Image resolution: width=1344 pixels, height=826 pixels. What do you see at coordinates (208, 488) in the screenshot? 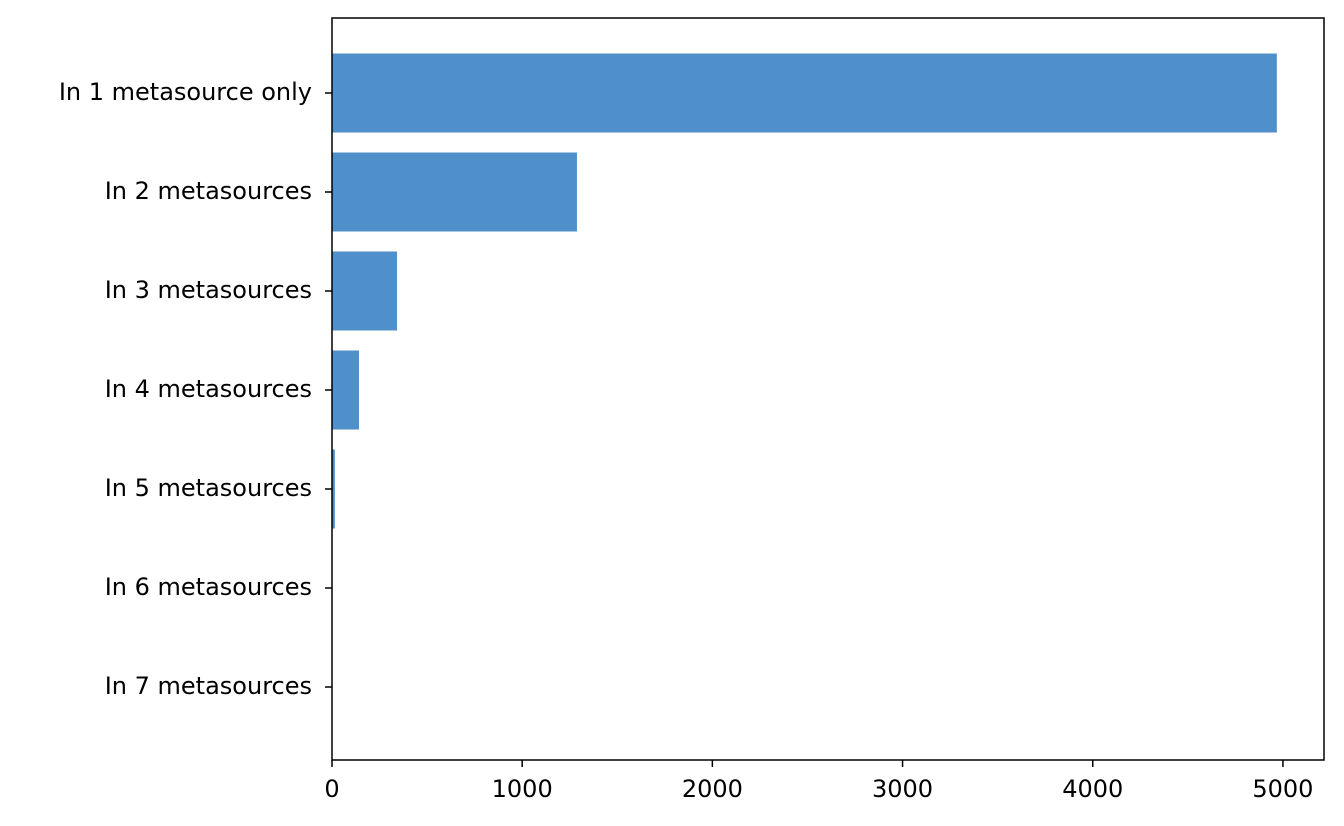
I see `y-tick-label: In 5 metasources` at bounding box center [208, 488].